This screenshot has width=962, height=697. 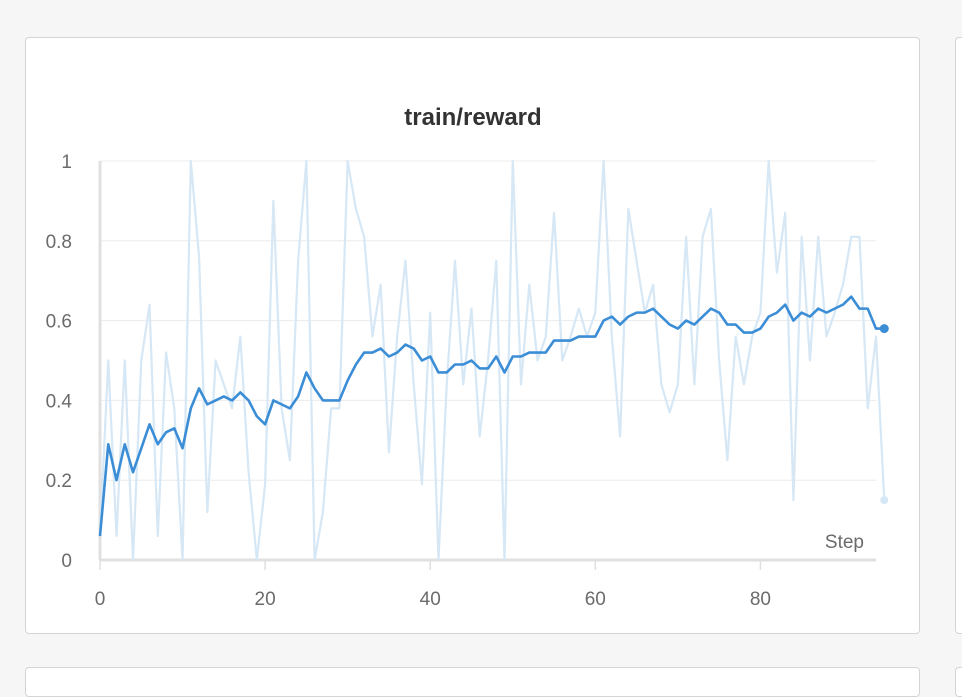 What do you see at coordinates (958, 682) in the screenshot?
I see `next-panel-edge-right` at bounding box center [958, 682].